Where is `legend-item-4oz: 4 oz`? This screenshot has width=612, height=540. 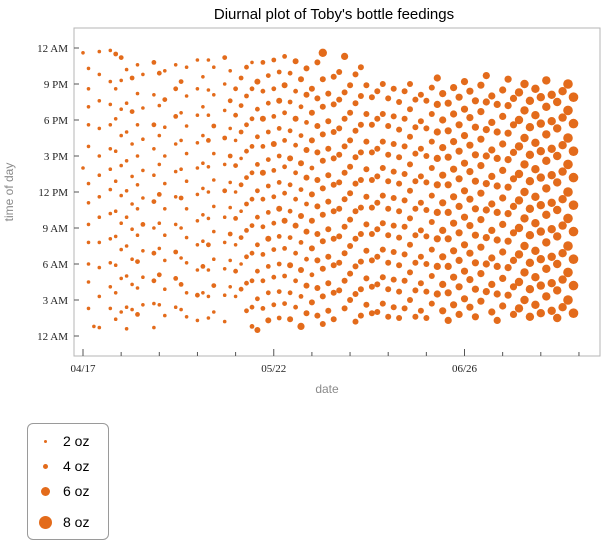 legend-item-4oz: 4 oz is located at coordinates (63, 466).